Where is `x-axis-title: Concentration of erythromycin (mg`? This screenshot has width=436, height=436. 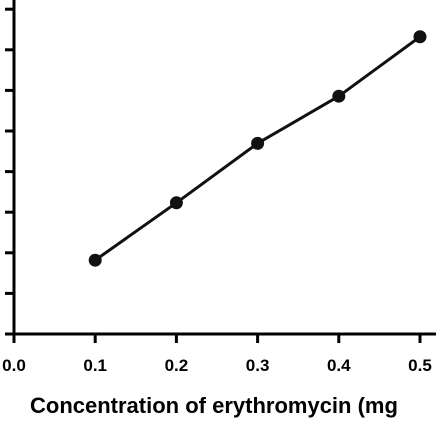
x-axis-title: Concentration of erythromycin (mg is located at coordinates (214, 405).